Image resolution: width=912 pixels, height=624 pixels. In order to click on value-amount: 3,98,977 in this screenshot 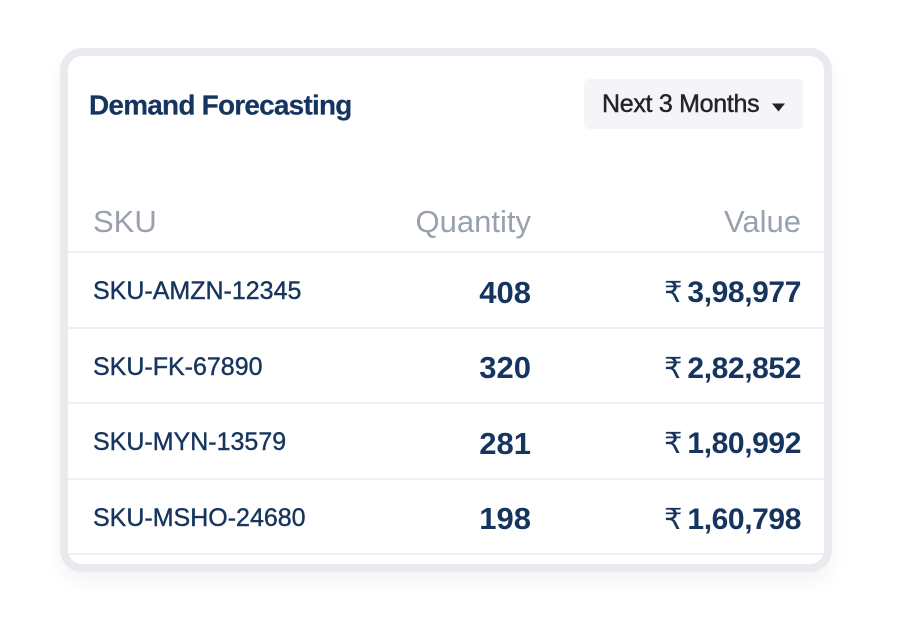, I will do `click(744, 293)`.